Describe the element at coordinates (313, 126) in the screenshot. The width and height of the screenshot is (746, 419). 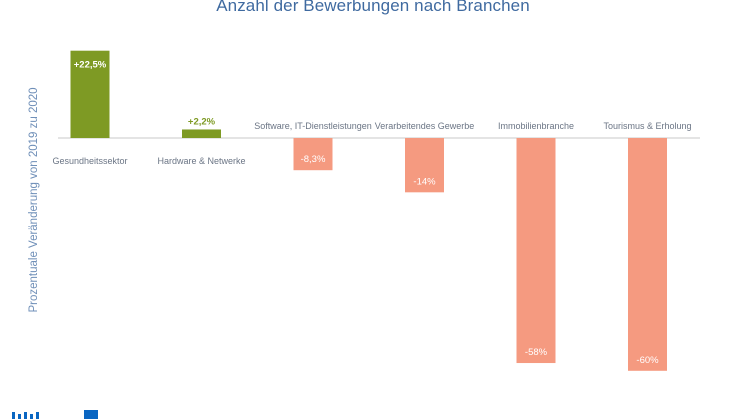
I see `category-label-2: Software, IT-Dienstleistungen` at that location.